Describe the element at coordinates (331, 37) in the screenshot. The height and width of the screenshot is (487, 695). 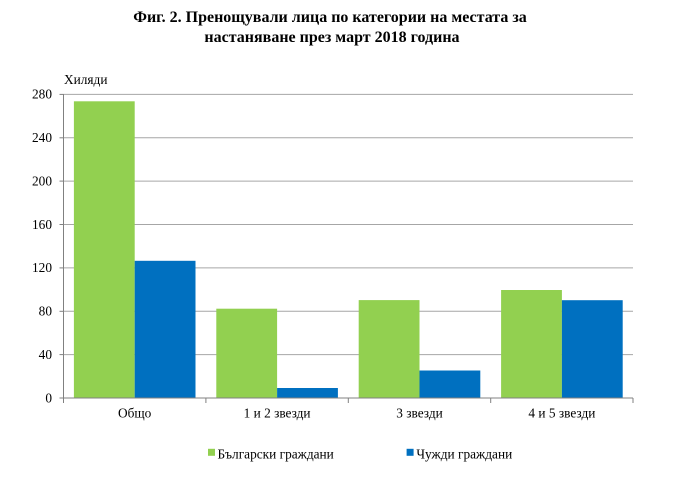
I see `svg-text:настаняване през март 2018 год: настаняване през март 2018 година` at that location.